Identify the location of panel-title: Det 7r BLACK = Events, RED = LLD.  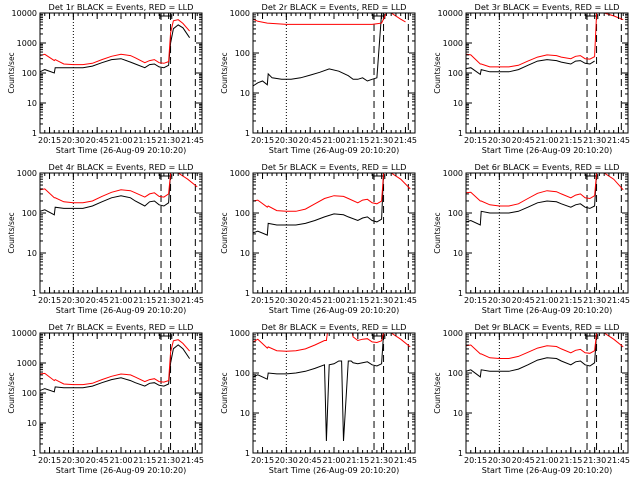
(121, 327).